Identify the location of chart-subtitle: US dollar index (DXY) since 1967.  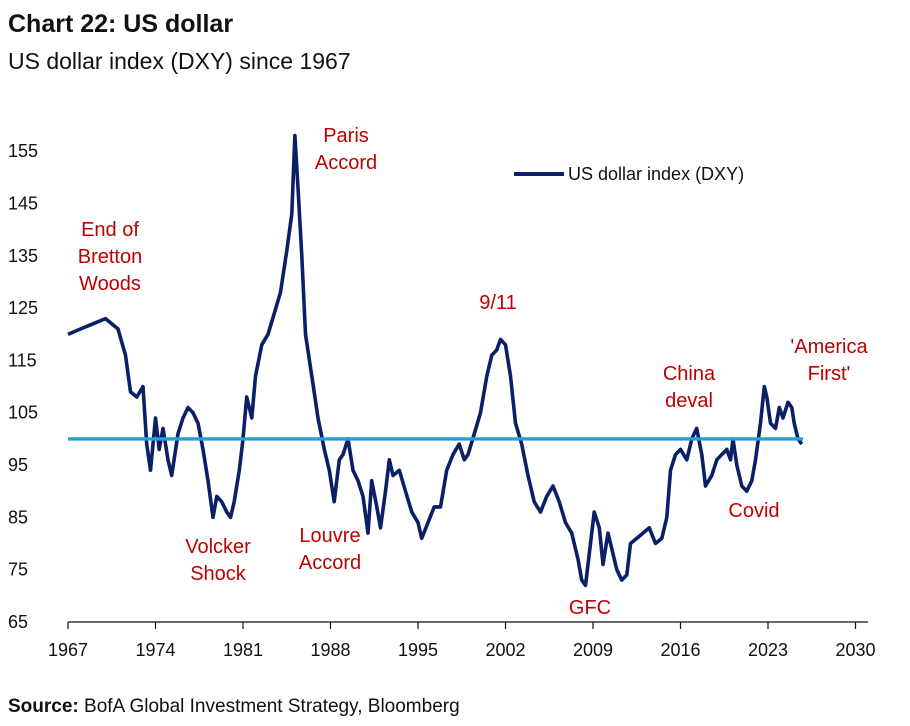
(179, 61).